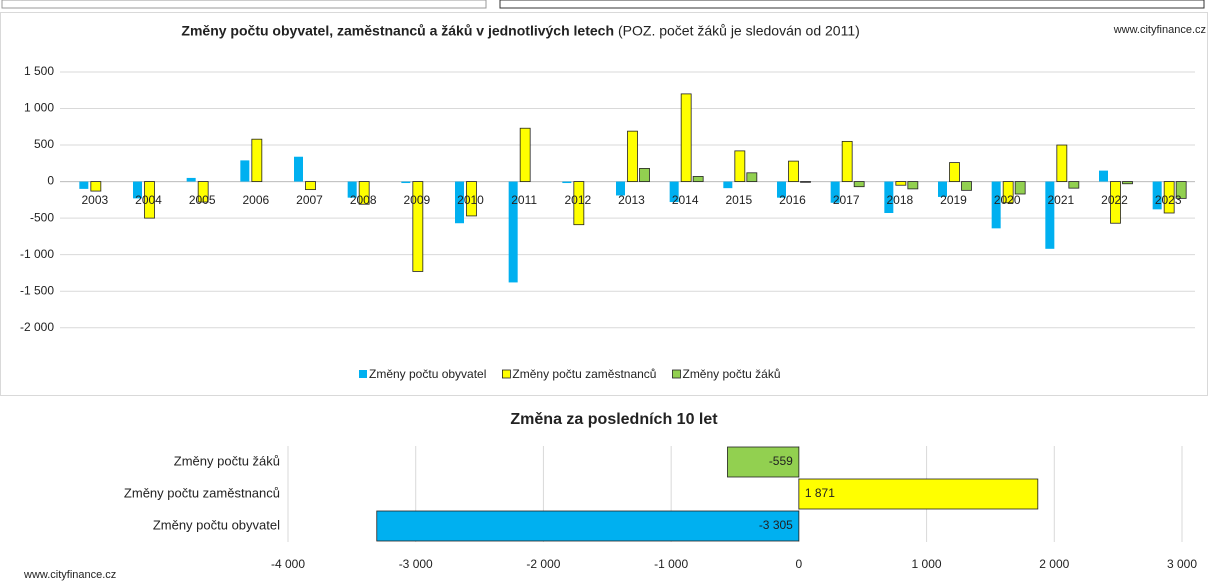 Image resolution: width=1208 pixels, height=581 pixels. I want to click on x-tick-label: 2015, so click(738, 200).